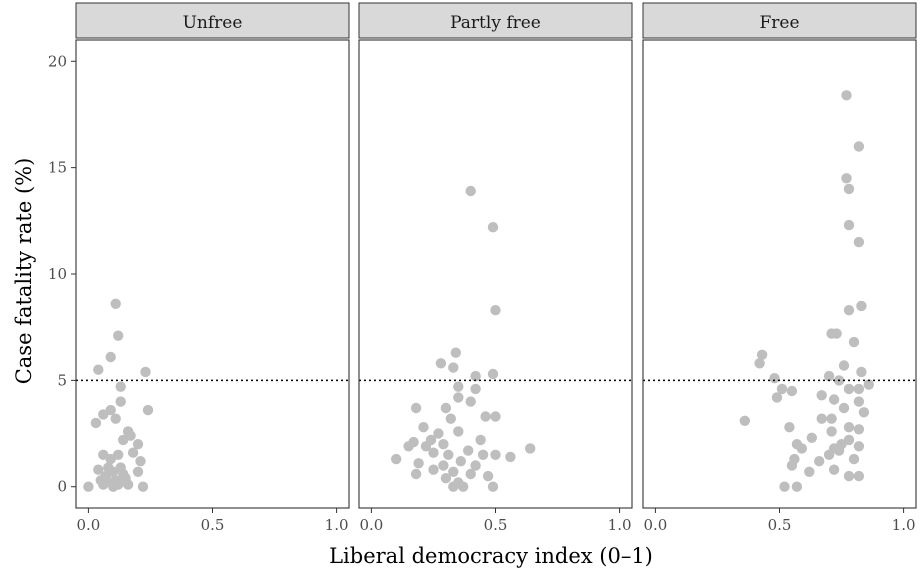  I want to click on y-tick-label: 10, so click(57, 274).